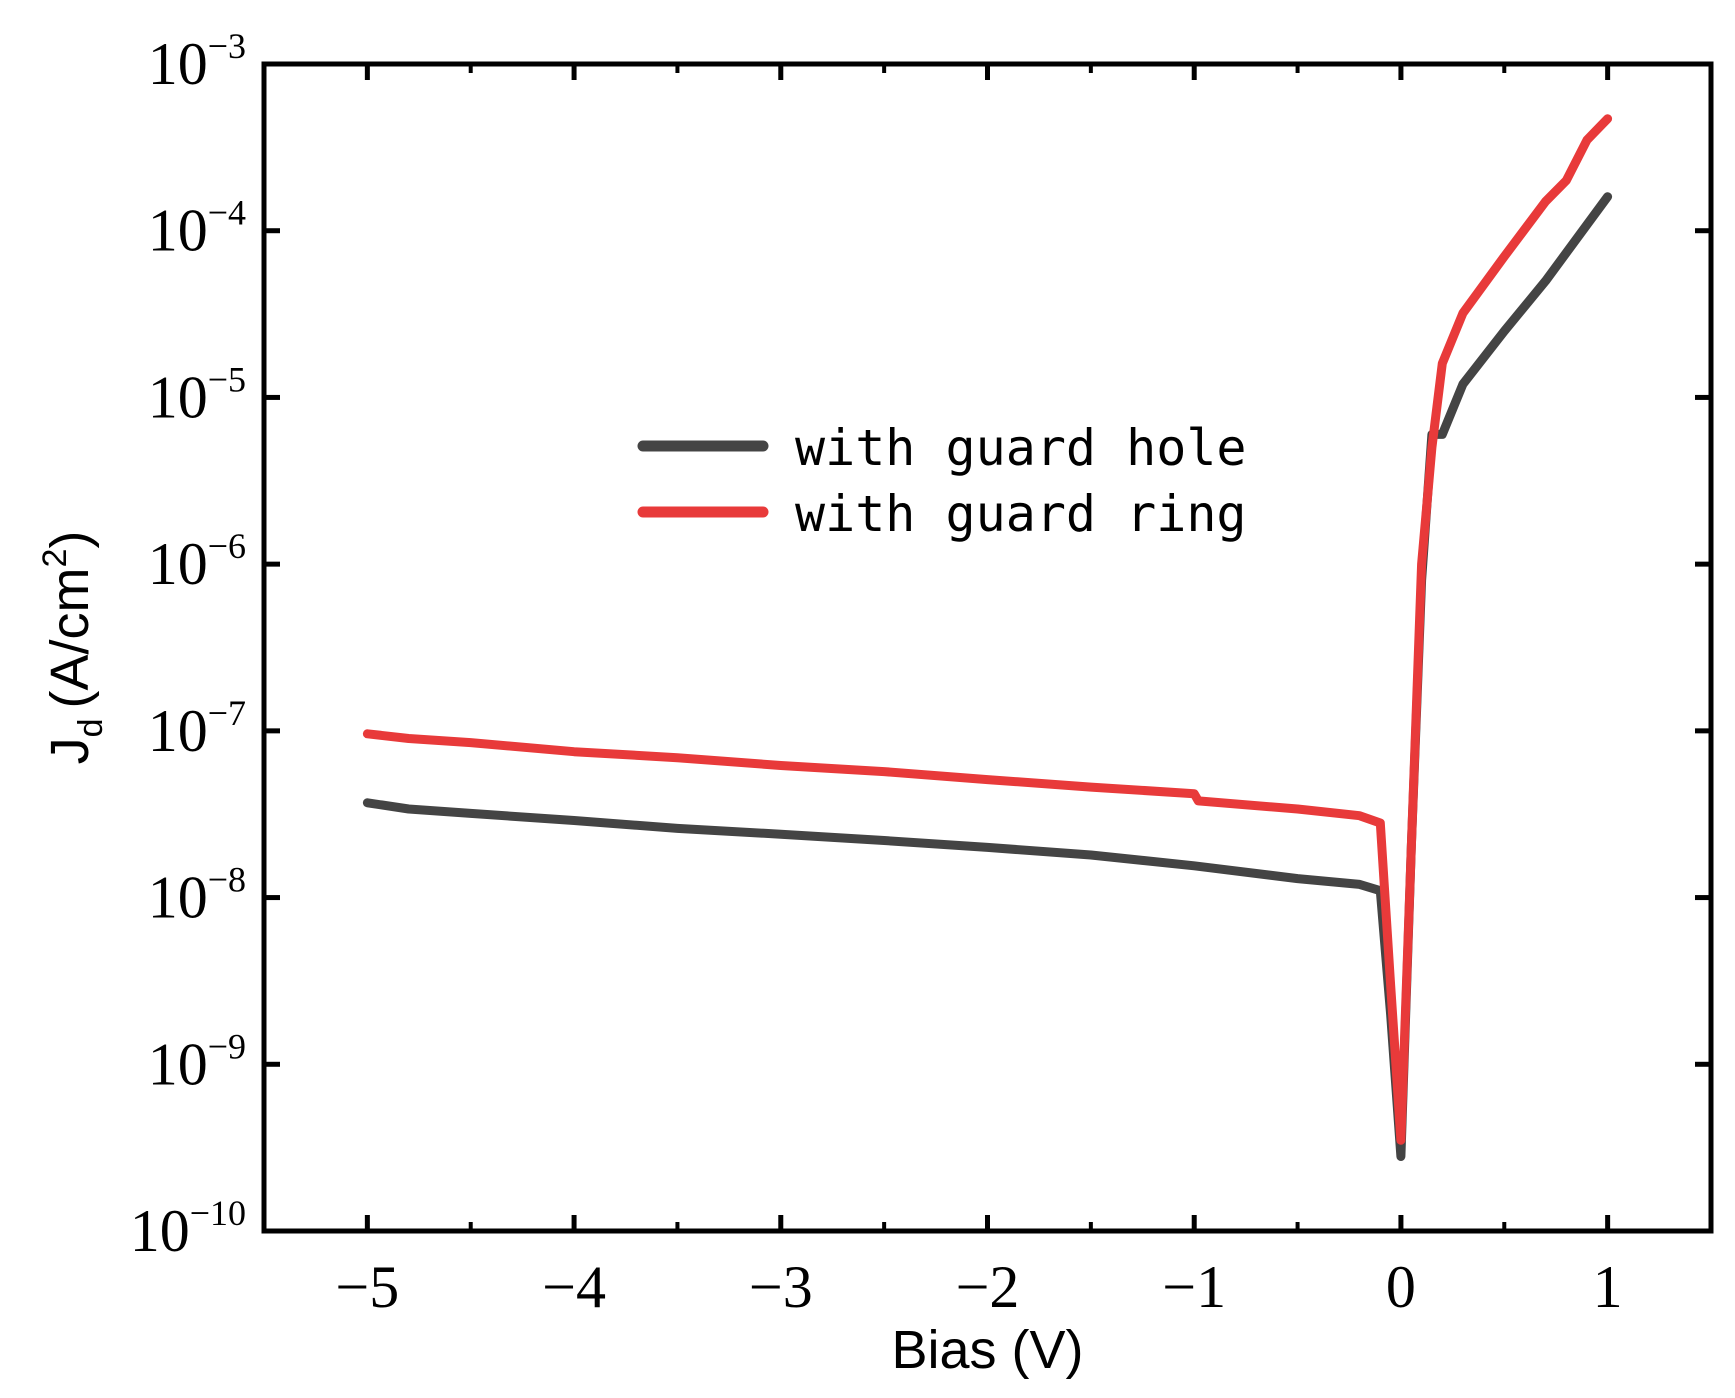  What do you see at coordinates (942, 481) in the screenshot?
I see `legend: with guard hole with guard ring` at bounding box center [942, 481].